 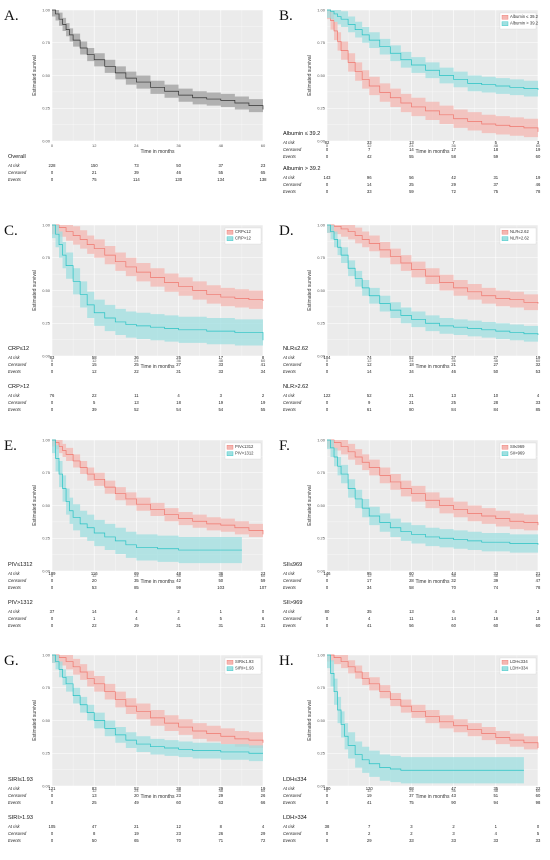 I want to click on risk-table-value: 66, so click(x=263, y=802).